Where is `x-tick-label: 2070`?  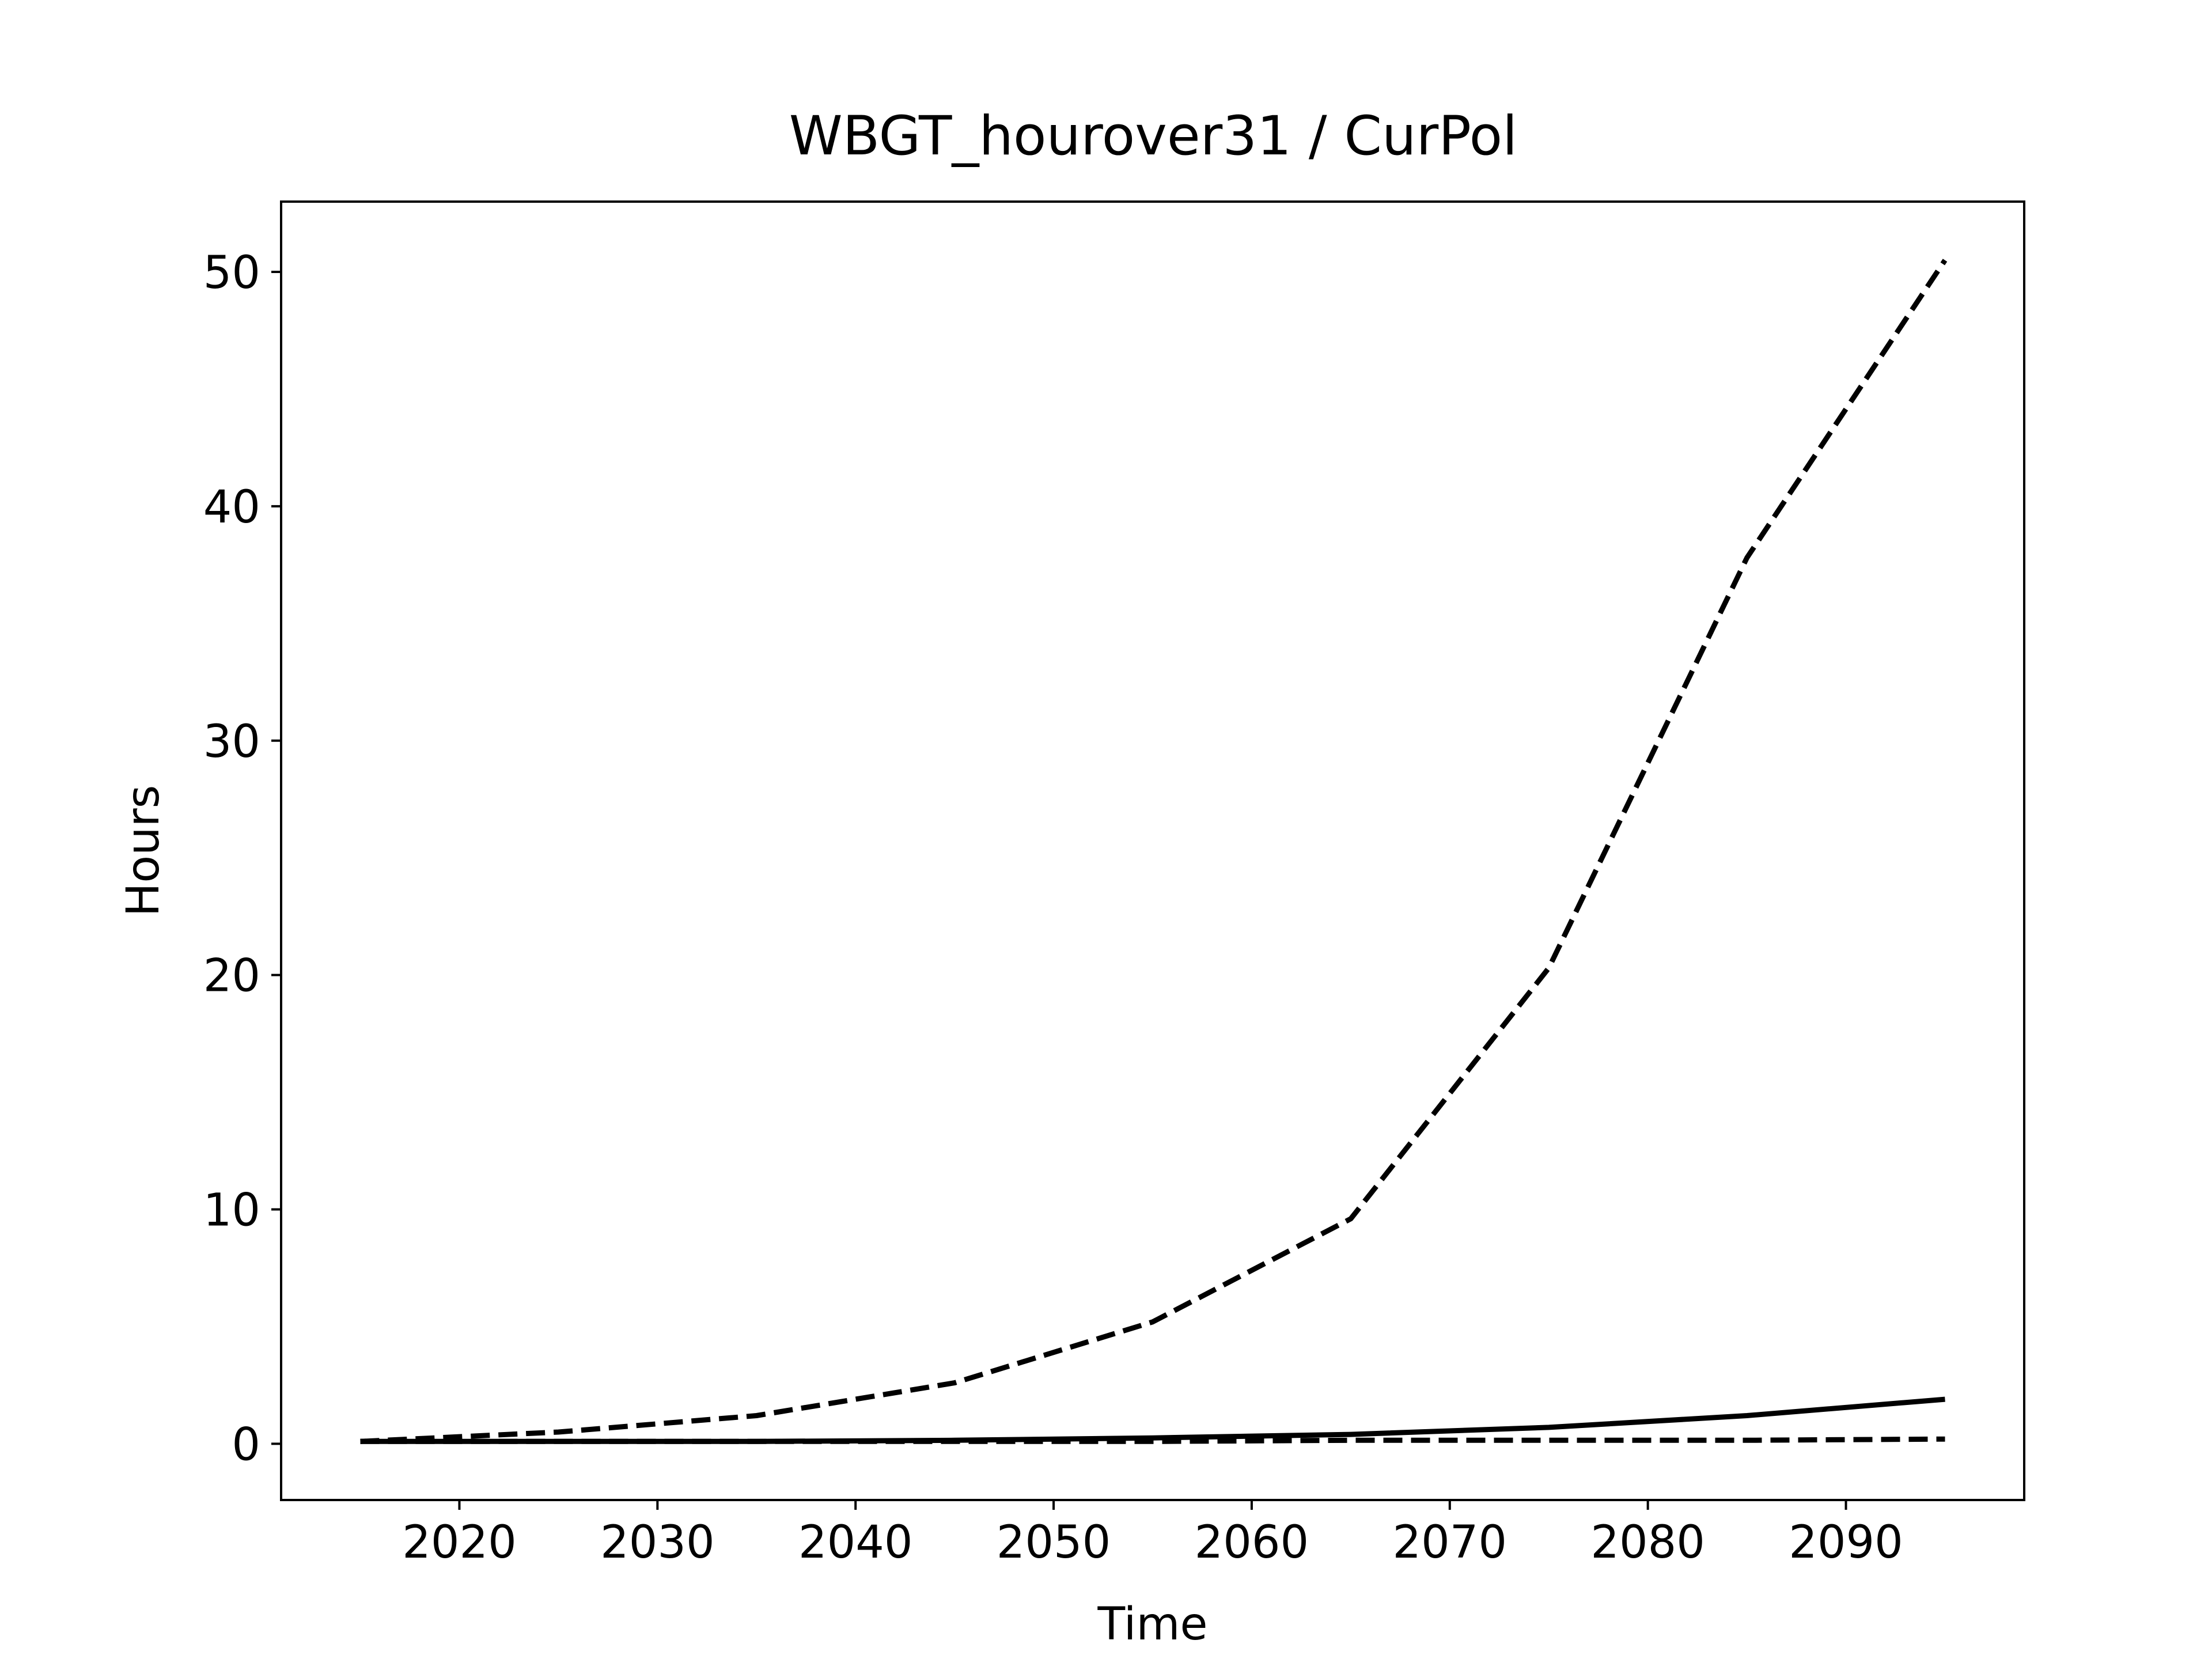 x-tick-label: 2070 is located at coordinates (1450, 1543).